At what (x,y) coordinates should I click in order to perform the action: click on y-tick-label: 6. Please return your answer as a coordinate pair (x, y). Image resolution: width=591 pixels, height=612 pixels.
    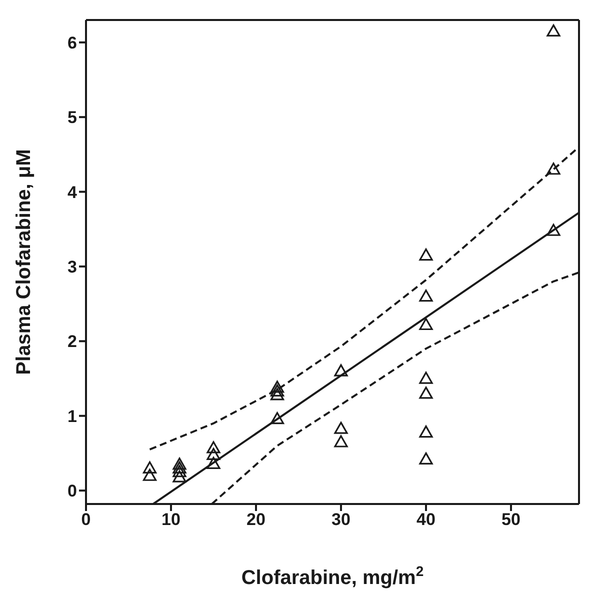
    Looking at the image, I should click on (72, 42).